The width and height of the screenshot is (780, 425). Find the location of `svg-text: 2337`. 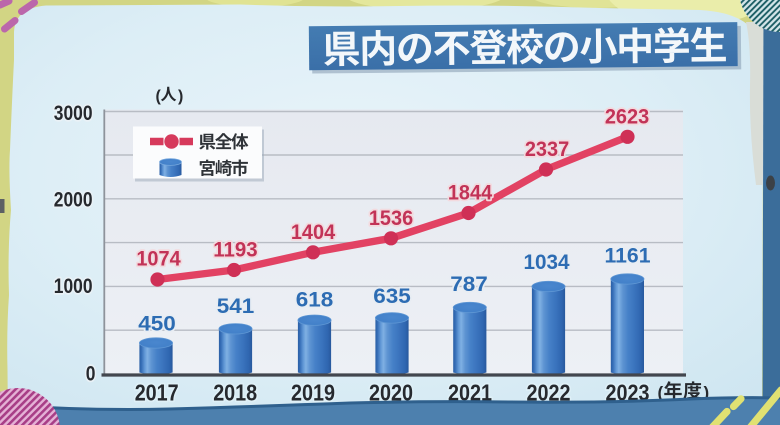

svg-text: 2337 is located at coordinates (547, 149).